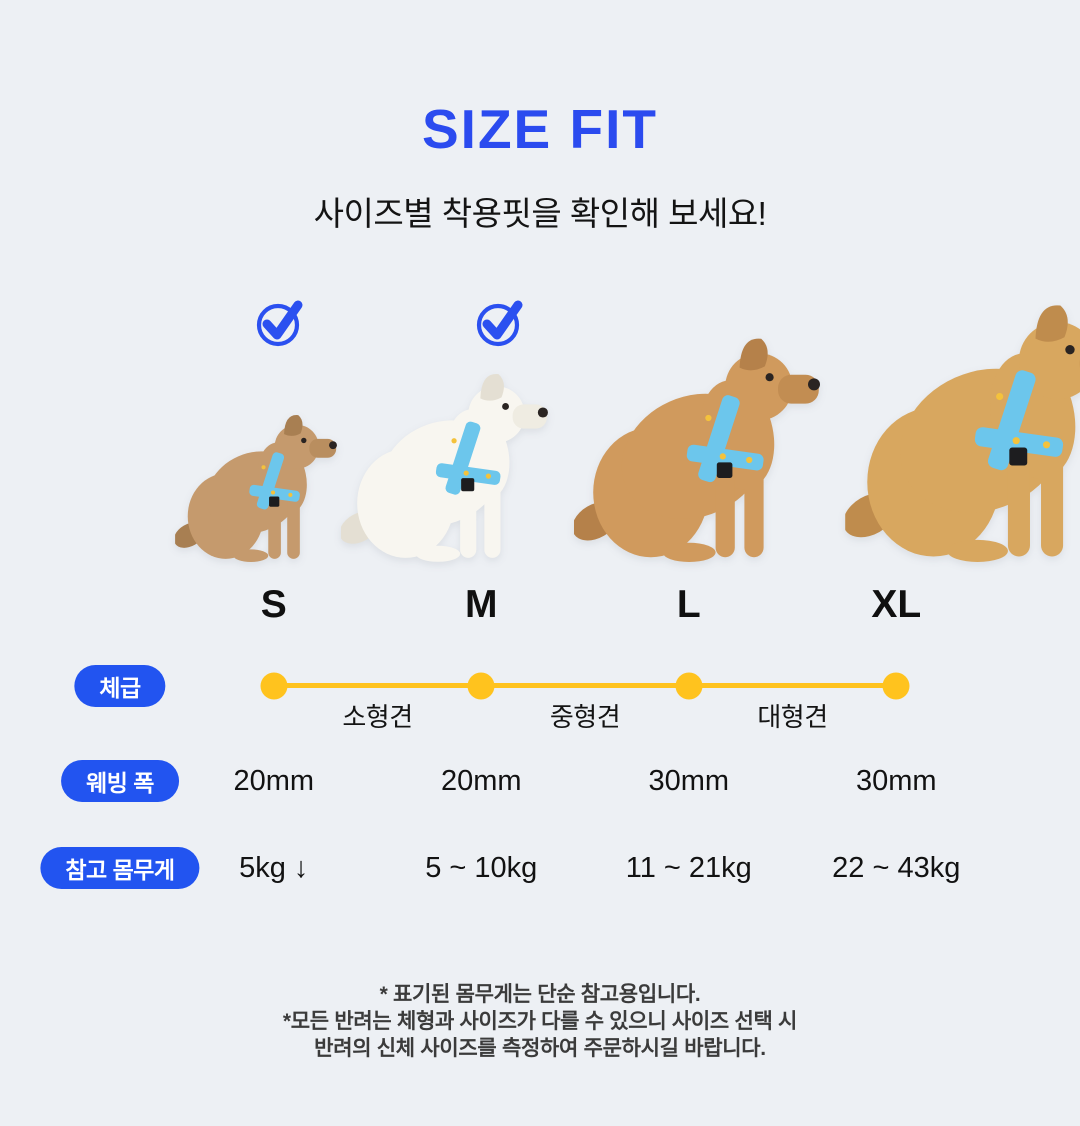 The height and width of the screenshot is (1126, 1080). Describe the element at coordinates (258, 487) in the screenshot. I see `dog-illustration-s` at that location.